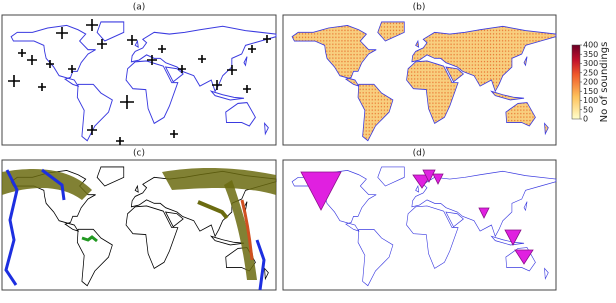 This screenshot has height=303, width=616. What do you see at coordinates (419, 154) in the screenshot?
I see `panel-label: (d)` at bounding box center [419, 154].